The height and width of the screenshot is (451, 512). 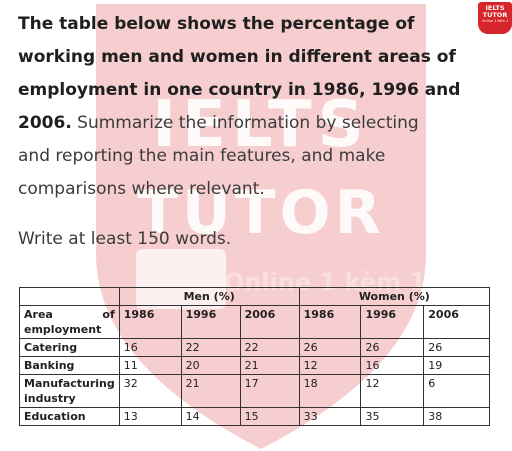 I want to click on row-label: Catering, so click(x=69, y=347).